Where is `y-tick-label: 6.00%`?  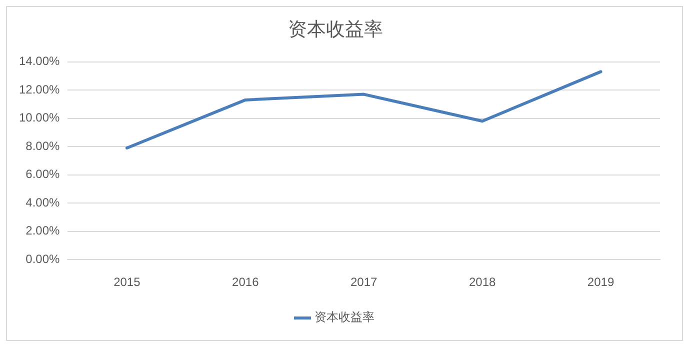 y-tick-label: 6.00% is located at coordinates (43, 174).